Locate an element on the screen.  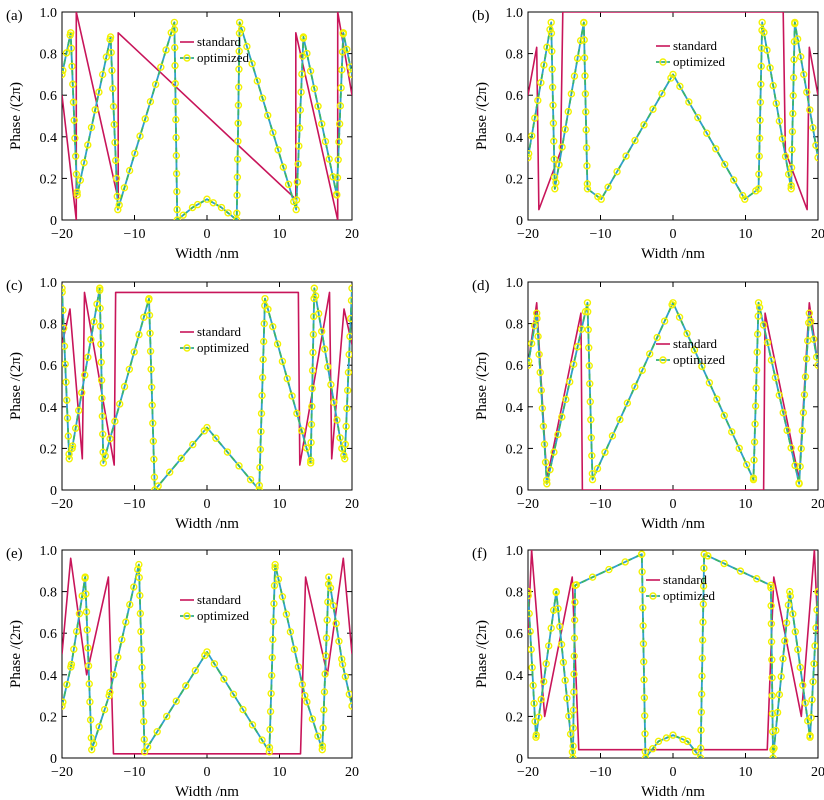
x-tick-label: 0 is located at coordinates (673, 234).